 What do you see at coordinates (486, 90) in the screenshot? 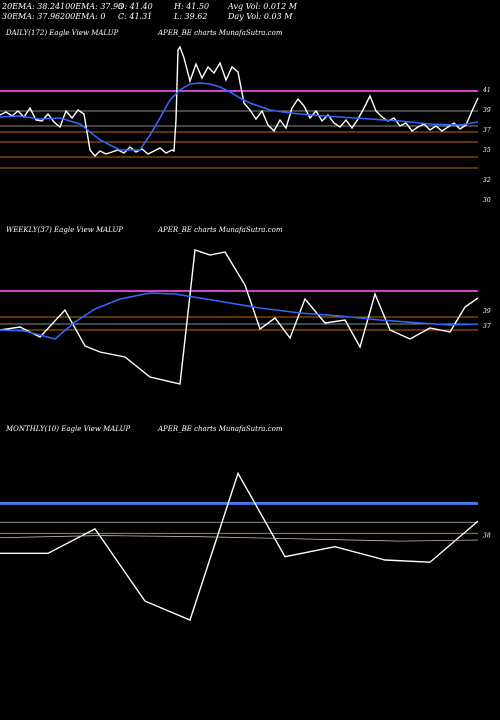
I see `daily-tick-label-0: 41` at bounding box center [486, 90].